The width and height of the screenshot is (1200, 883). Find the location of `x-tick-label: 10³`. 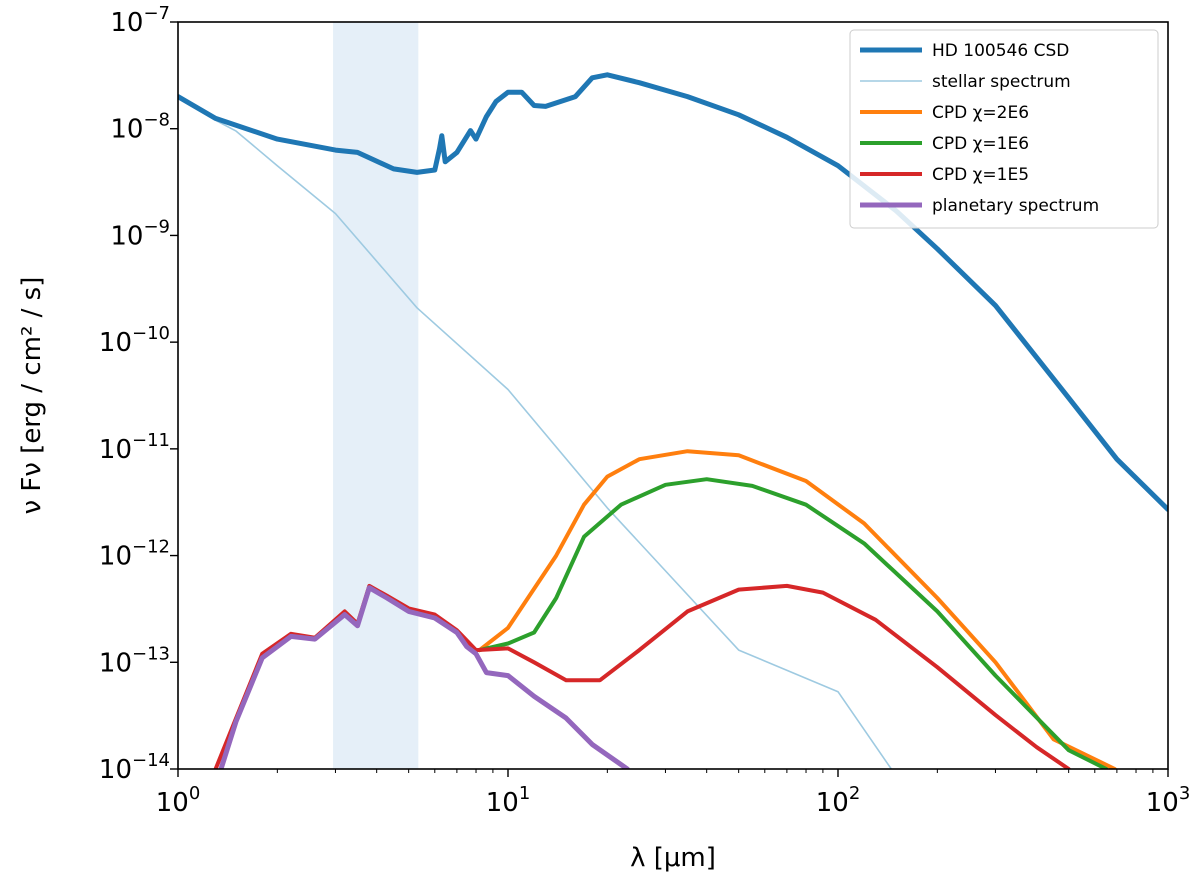

x-tick-label: 10³ is located at coordinates (1168, 800).